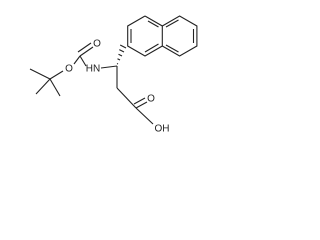 This screenshot has width=320, height=240. What do you see at coordinates (162, 129) in the screenshot?
I see `atom-label: OH` at bounding box center [162, 129].